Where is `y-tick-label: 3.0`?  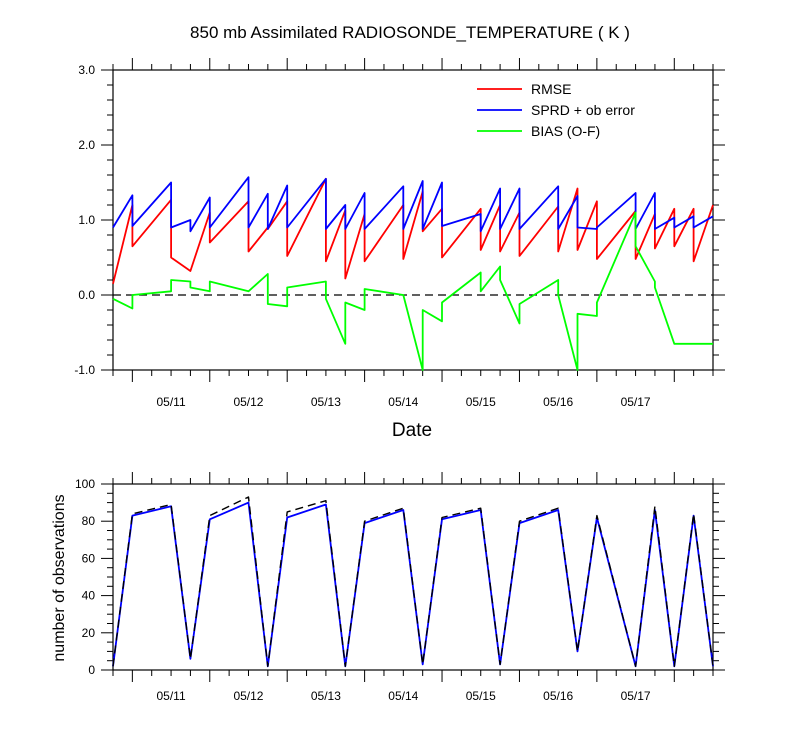 y-tick-label: 3.0 is located at coordinates (86, 70).